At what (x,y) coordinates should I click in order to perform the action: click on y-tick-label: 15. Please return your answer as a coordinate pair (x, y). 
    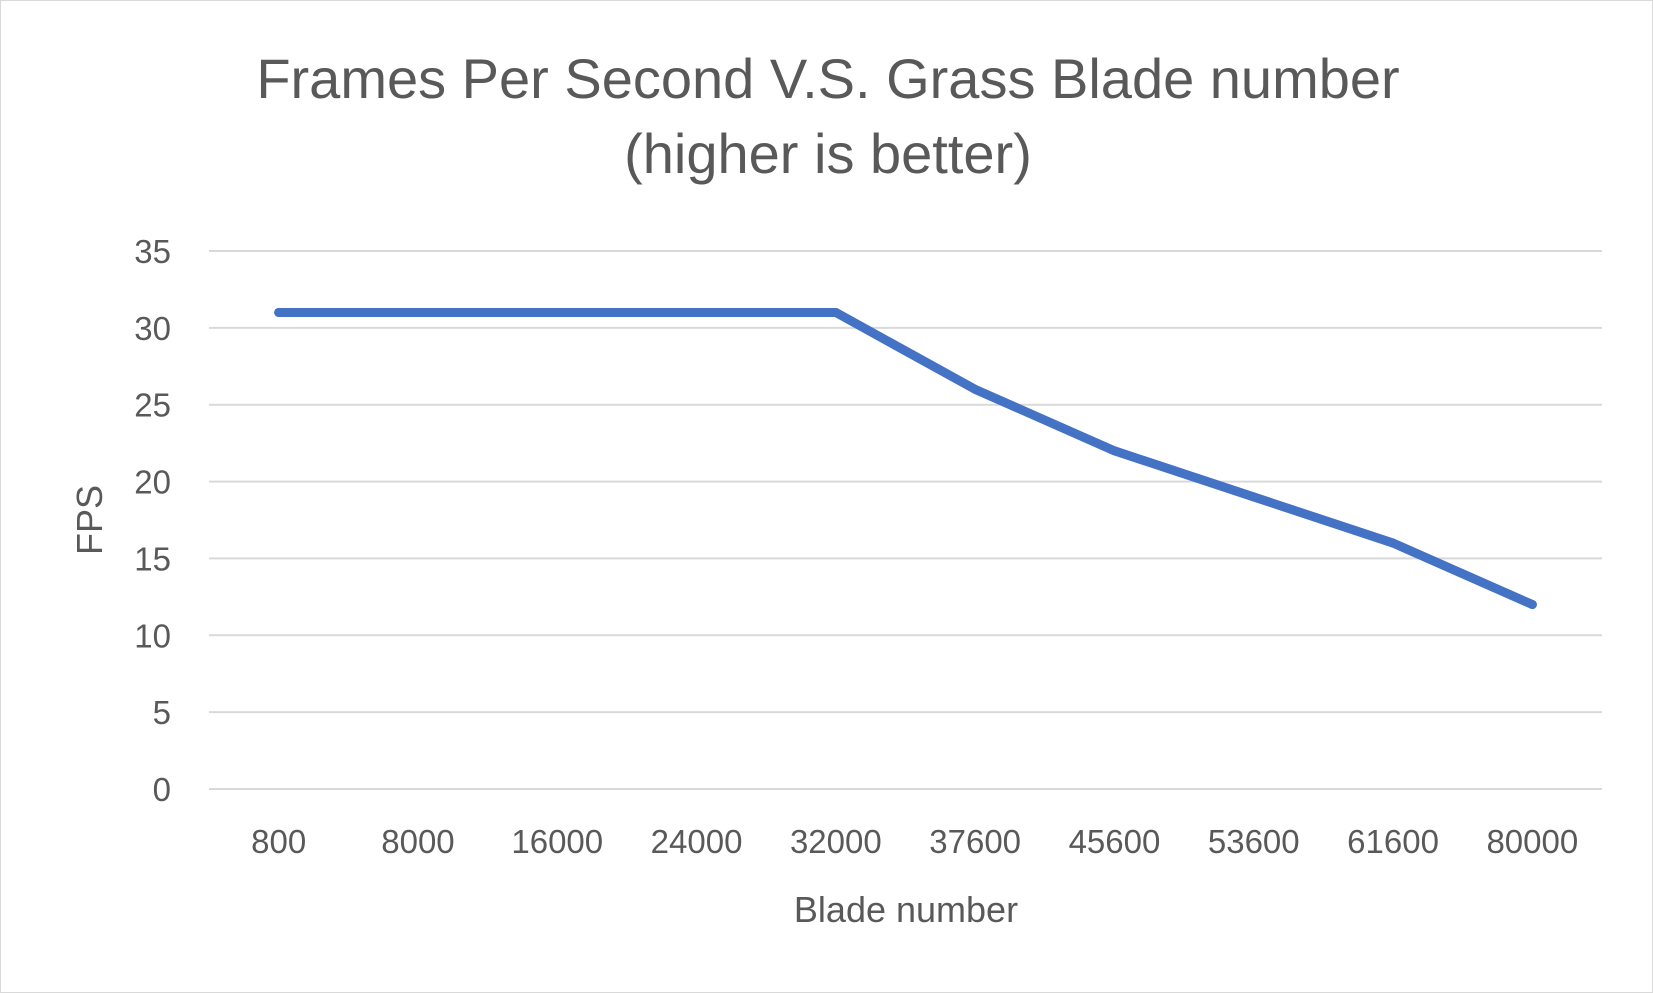
    Looking at the image, I should click on (152, 558).